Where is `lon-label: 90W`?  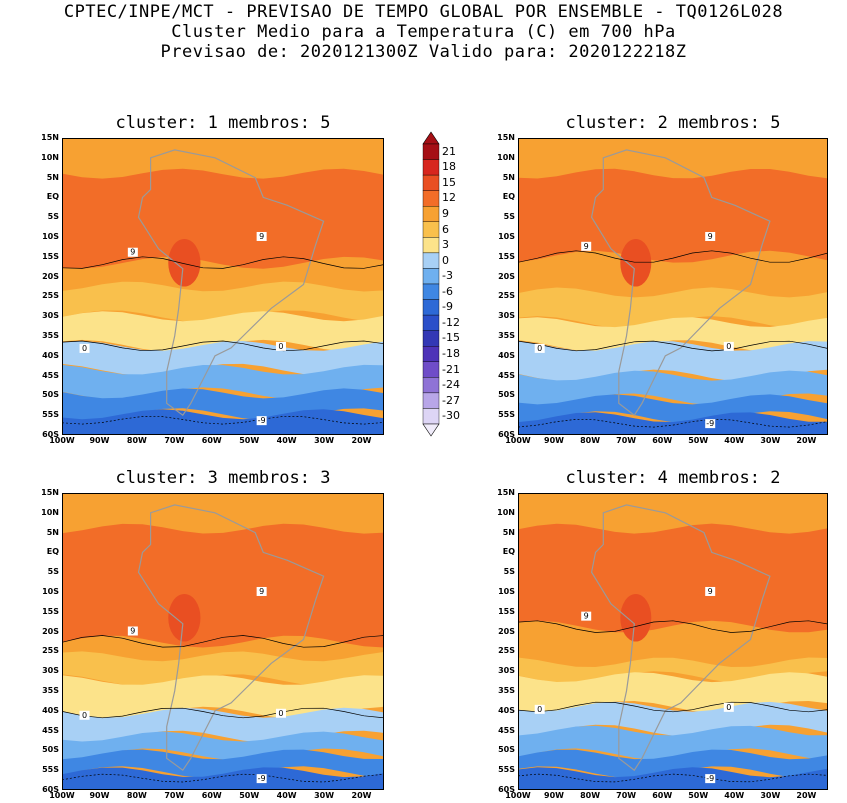 lon-label: 90W is located at coordinates (554, 795).